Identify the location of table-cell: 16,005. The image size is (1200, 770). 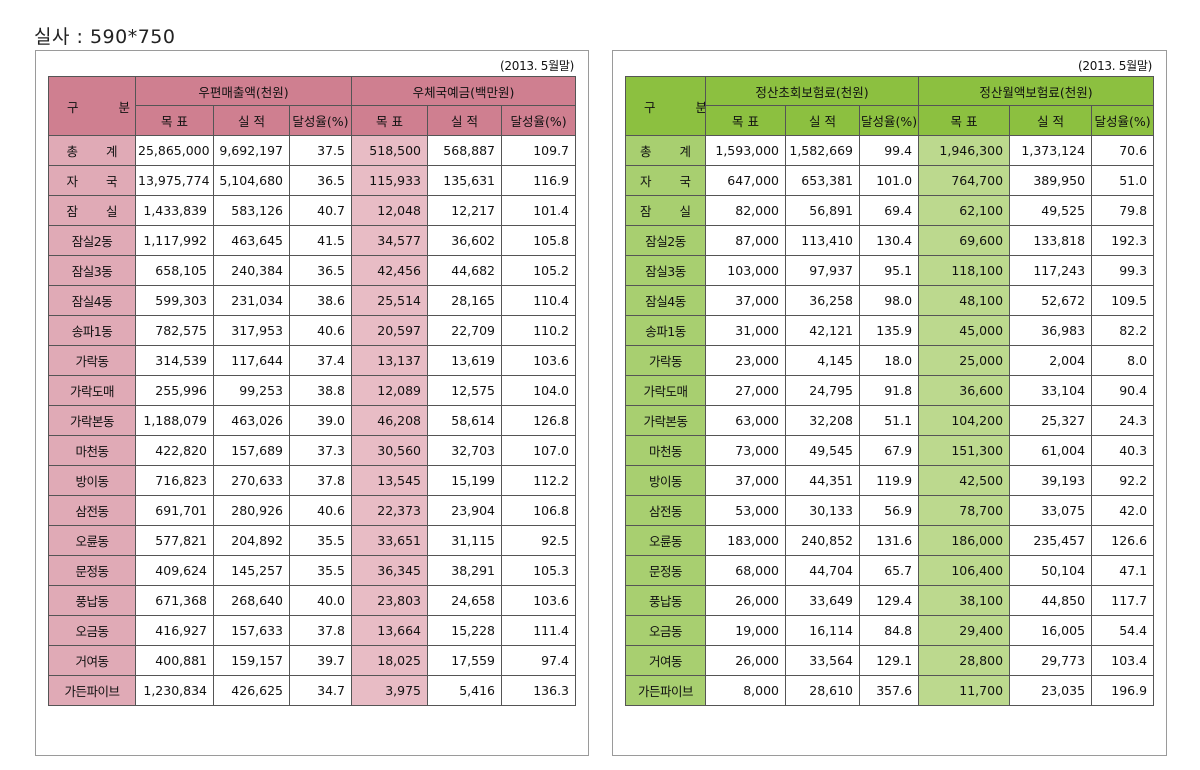
(1051, 630).